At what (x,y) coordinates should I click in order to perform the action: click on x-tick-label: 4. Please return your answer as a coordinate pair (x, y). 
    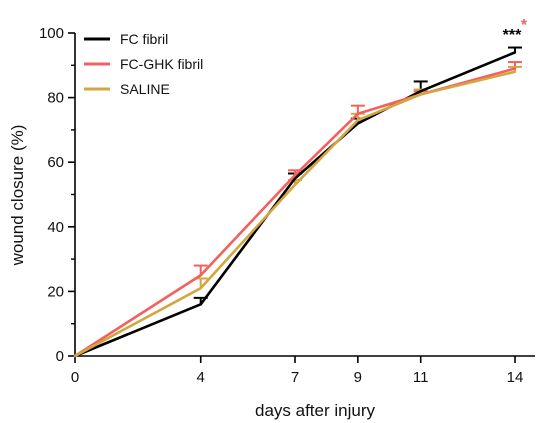
    Looking at the image, I should click on (201, 377).